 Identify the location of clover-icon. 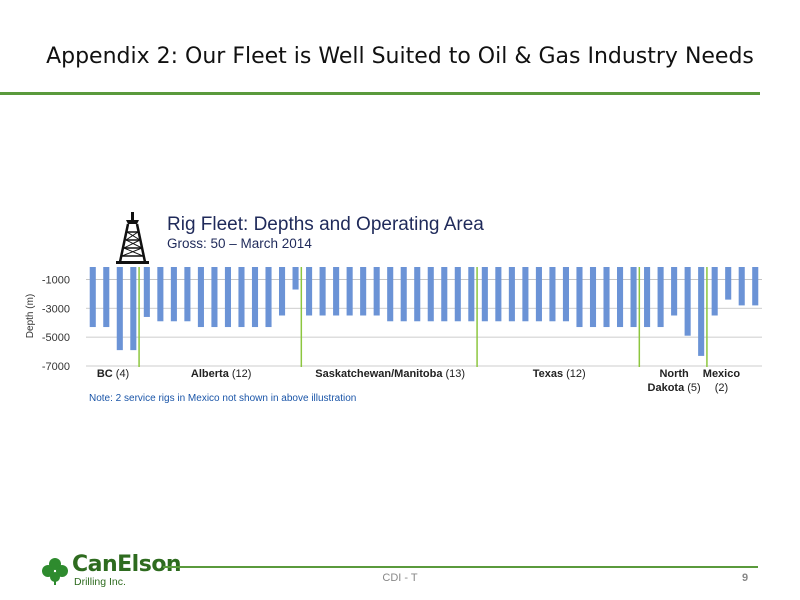
(55, 571).